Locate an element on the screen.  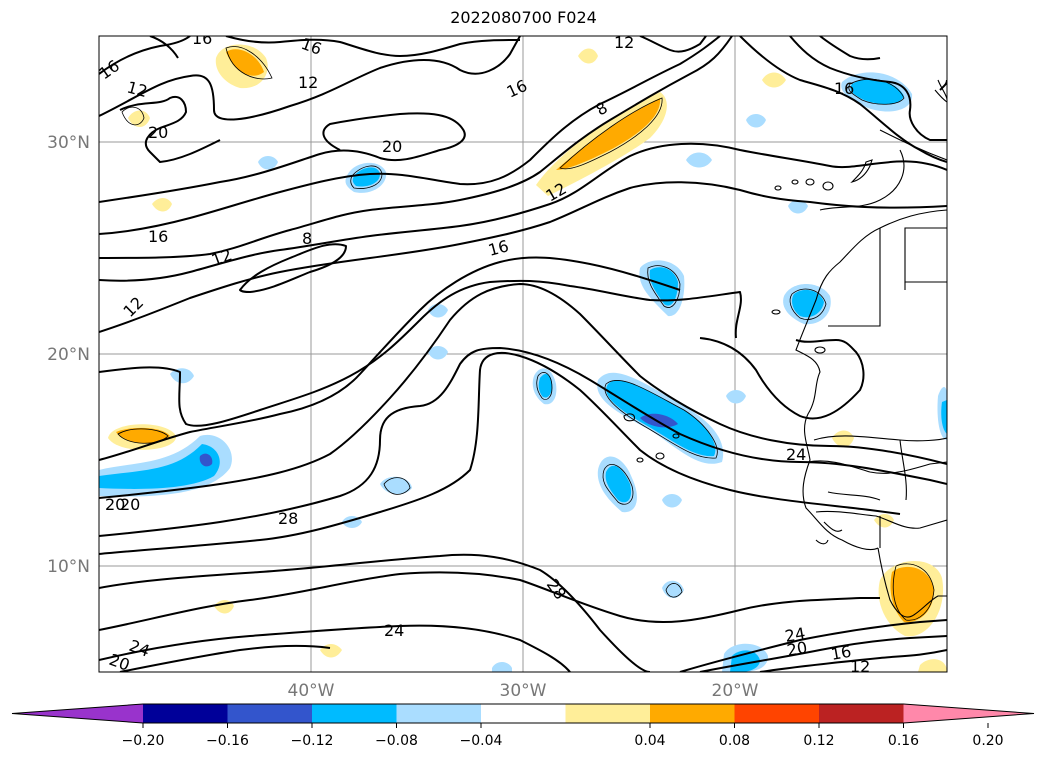
lat-label-20n: 20°N is located at coordinates (68, 355).